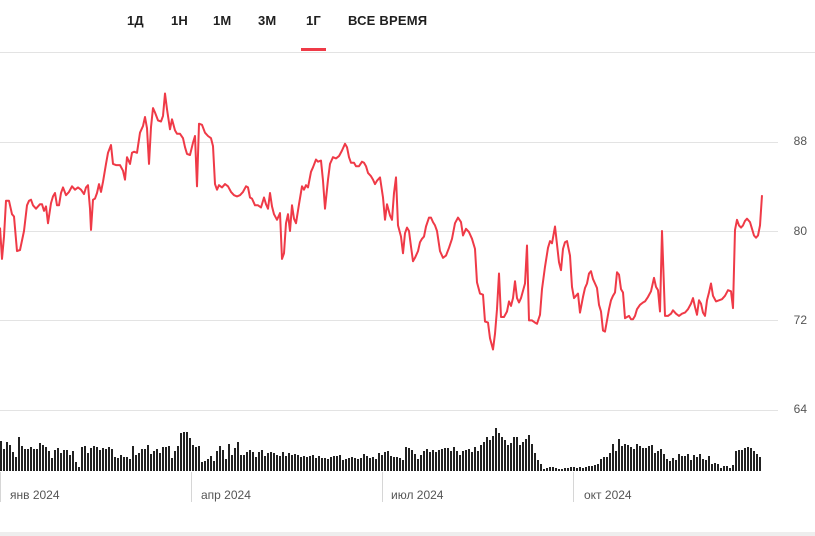  What do you see at coordinates (417, 495) in the screenshot?
I see `x-tick-jul: июл 2024` at bounding box center [417, 495].